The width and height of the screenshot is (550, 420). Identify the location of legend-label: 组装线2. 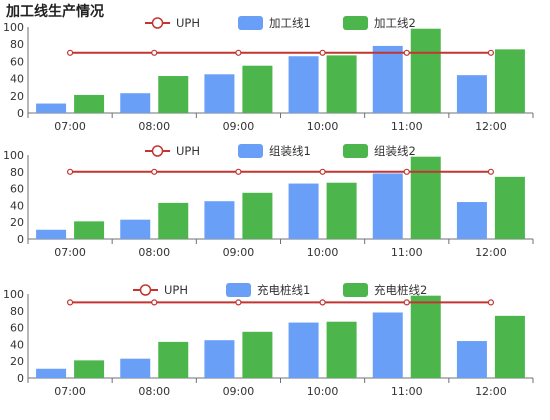
(395, 151).